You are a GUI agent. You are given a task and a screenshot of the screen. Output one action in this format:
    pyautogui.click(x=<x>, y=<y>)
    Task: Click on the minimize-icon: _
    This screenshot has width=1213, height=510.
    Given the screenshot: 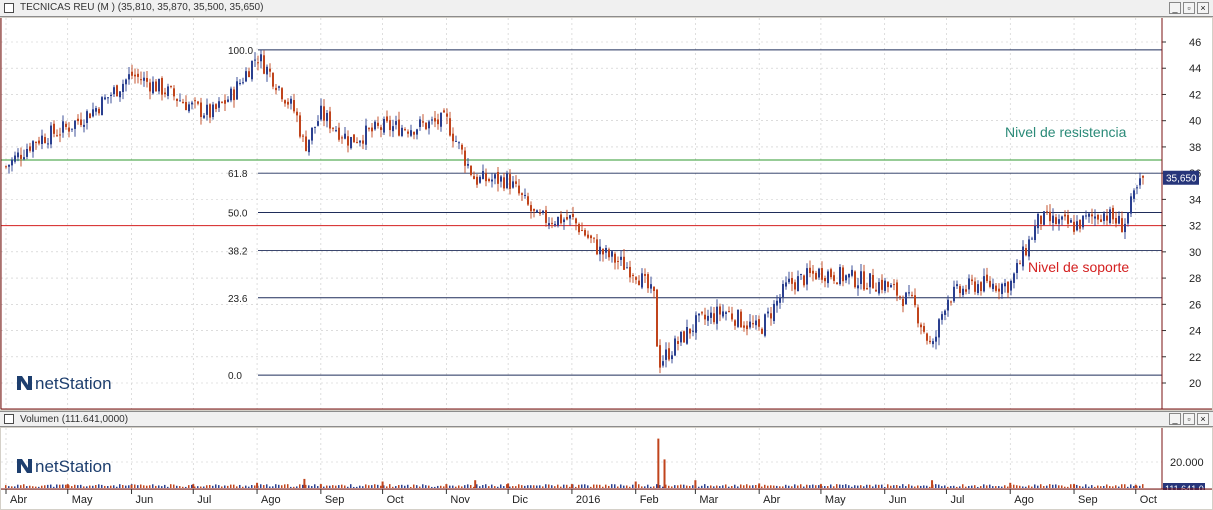 What is the action you would take?
    pyautogui.click(x=1175, y=8)
    